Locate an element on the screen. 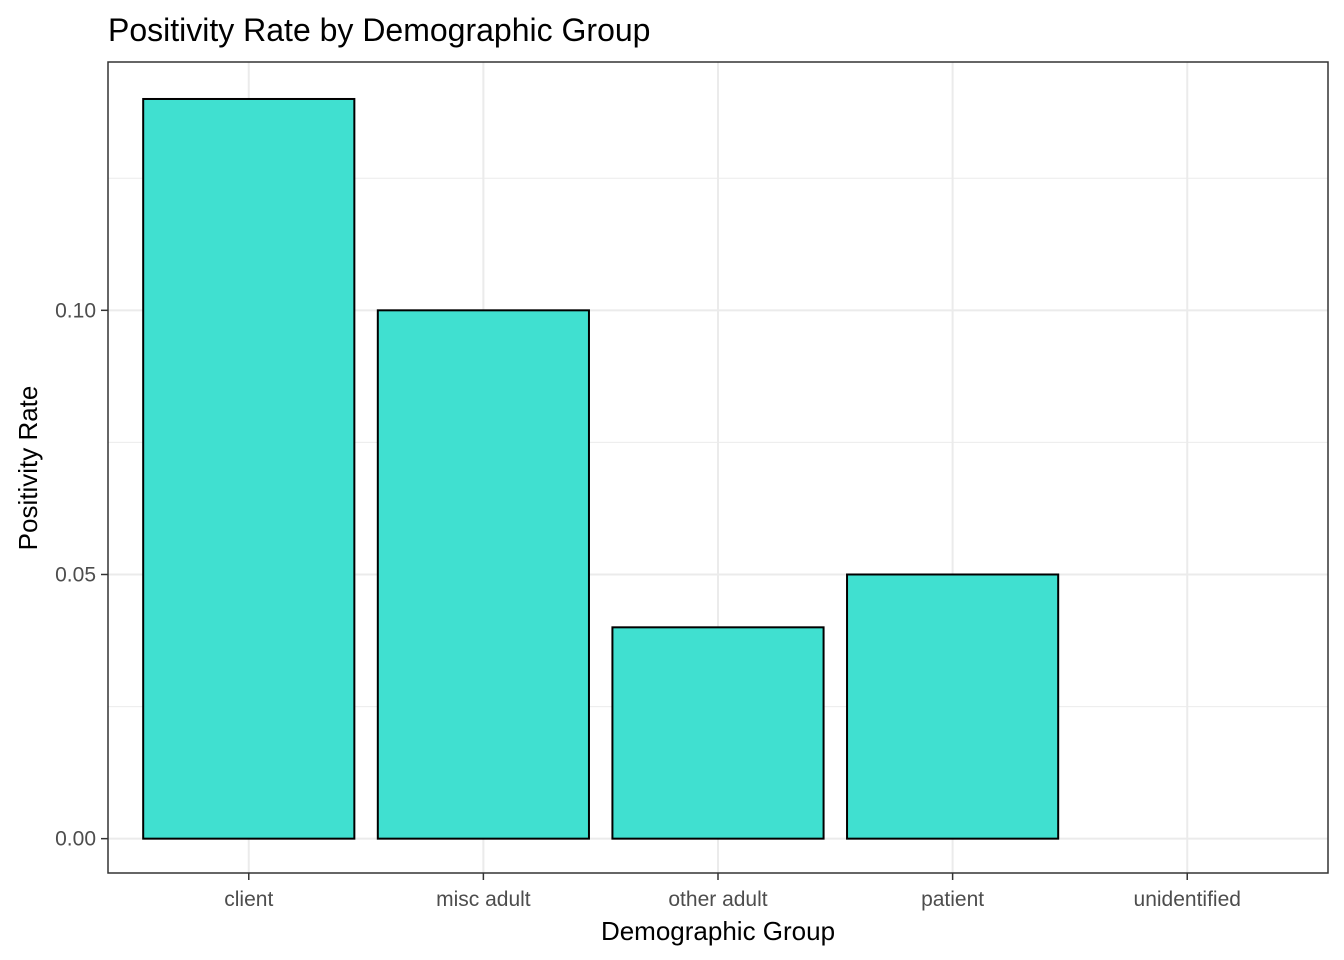 This screenshot has width=1344, height=960. y-tick-label: 0.05 is located at coordinates (75, 574).